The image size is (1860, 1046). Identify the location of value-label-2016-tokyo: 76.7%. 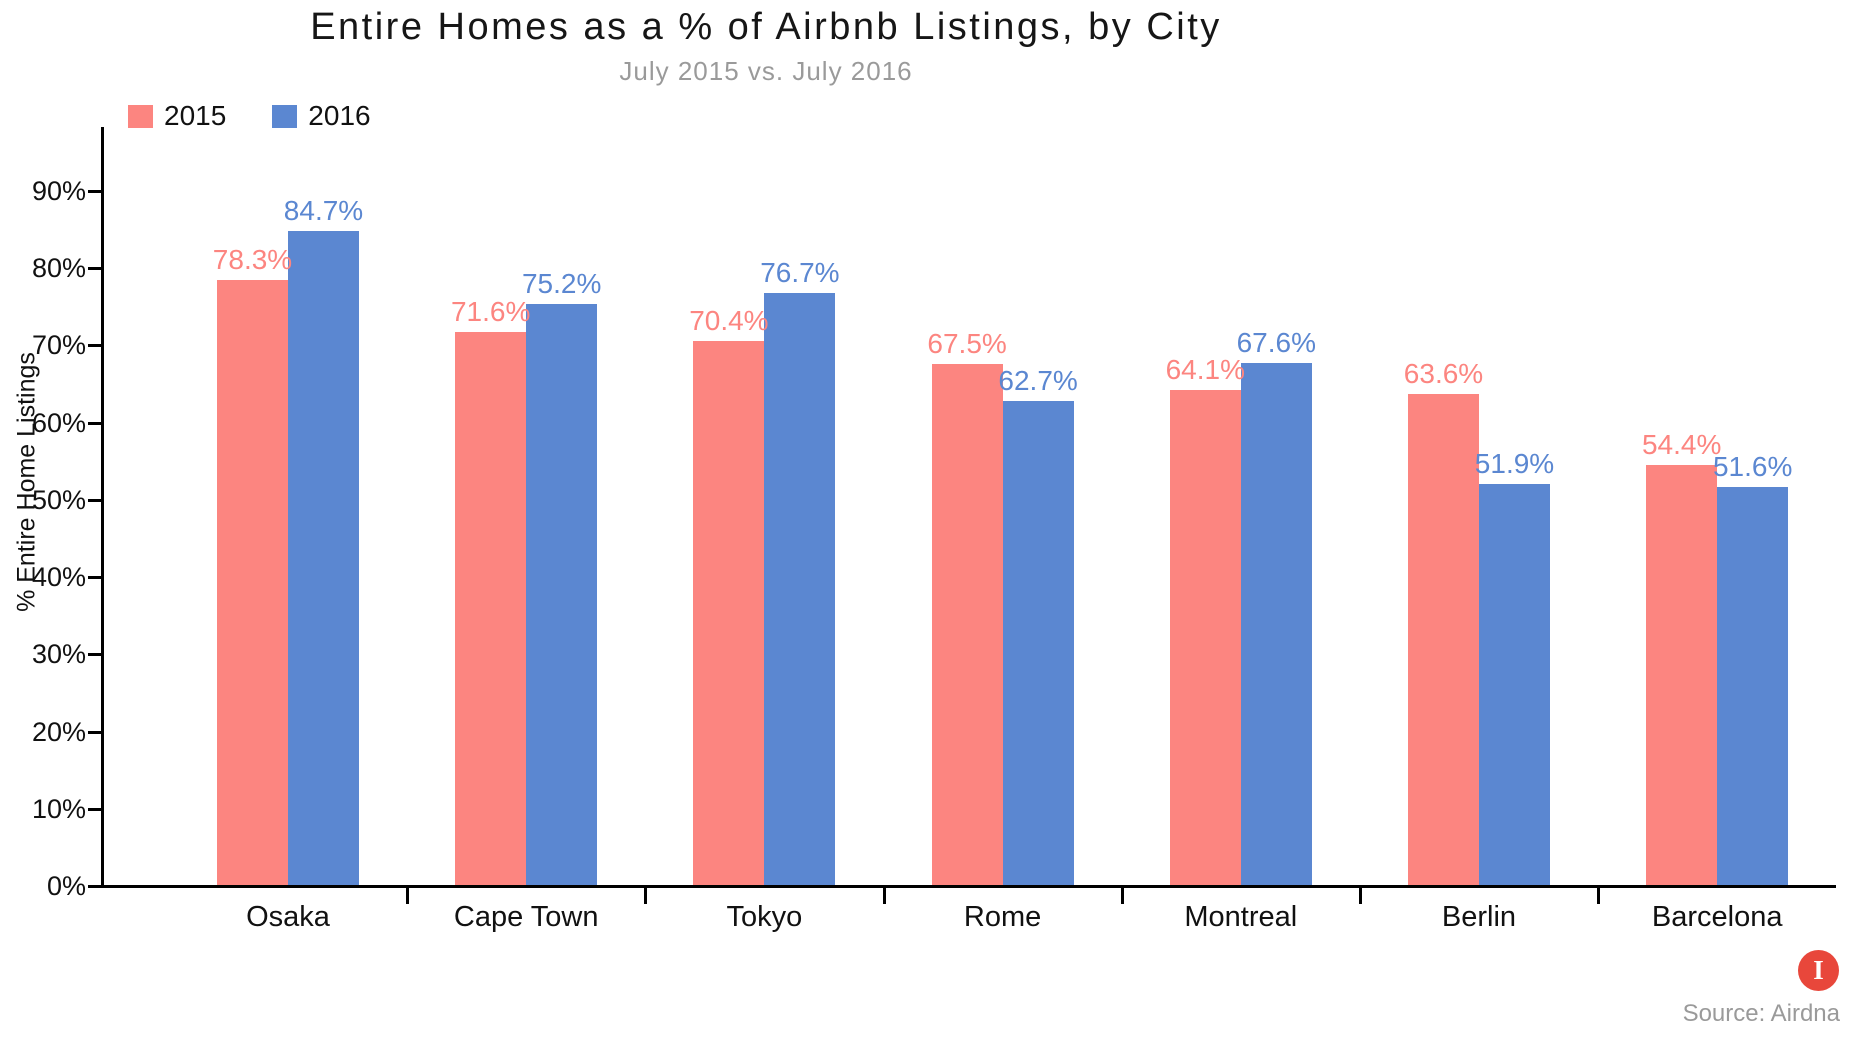
(800, 272).